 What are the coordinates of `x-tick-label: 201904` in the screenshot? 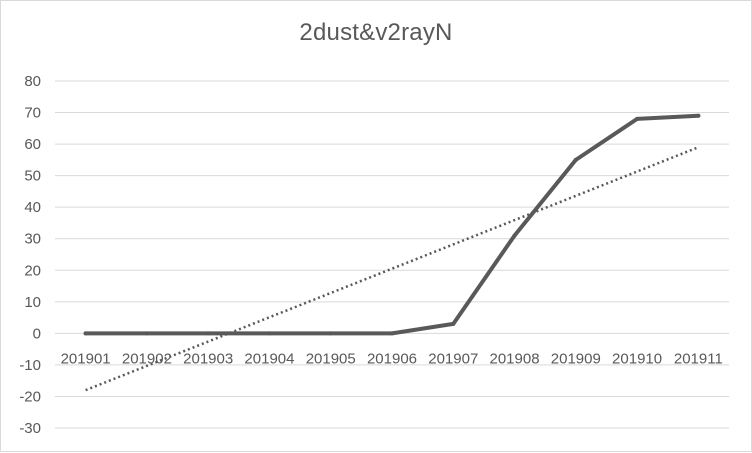 It's located at (269, 358).